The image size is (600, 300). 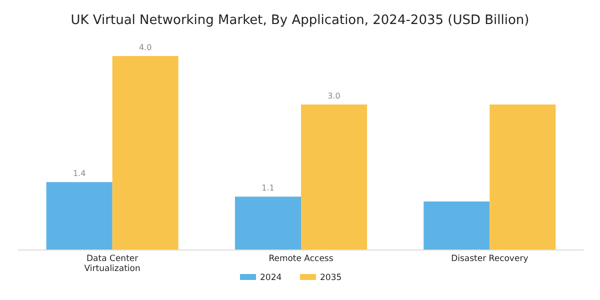 I want to click on chart-title: UK Virtual Networking Market, By Application, 2024-2035 (USD Billion), so click(x=300, y=20).